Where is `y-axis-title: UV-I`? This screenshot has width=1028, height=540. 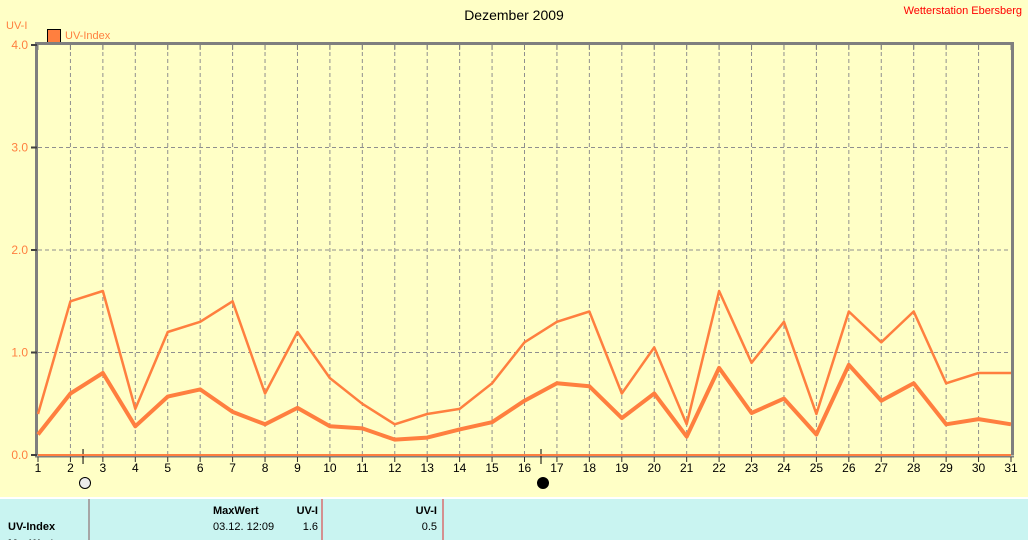 y-axis-title: UV-I is located at coordinates (17, 26).